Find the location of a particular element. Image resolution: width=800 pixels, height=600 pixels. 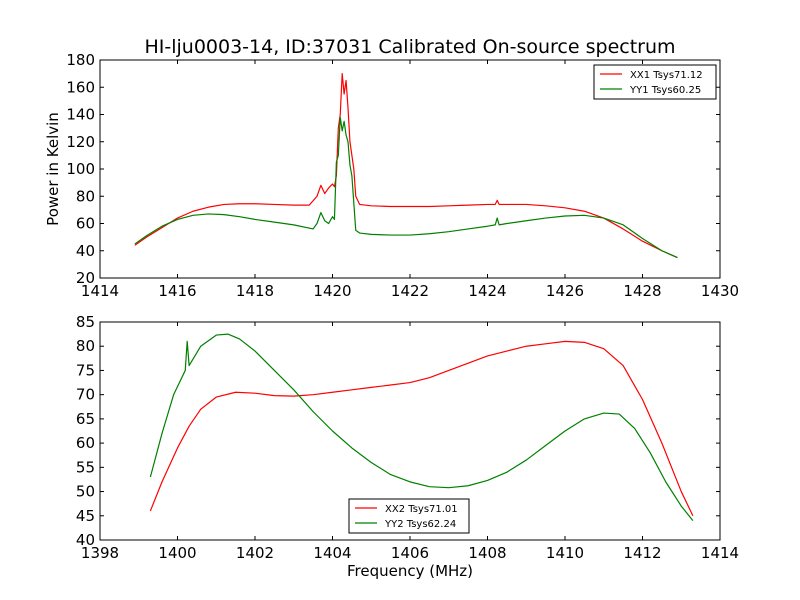

x-tick-label: 1430 is located at coordinates (720, 291).